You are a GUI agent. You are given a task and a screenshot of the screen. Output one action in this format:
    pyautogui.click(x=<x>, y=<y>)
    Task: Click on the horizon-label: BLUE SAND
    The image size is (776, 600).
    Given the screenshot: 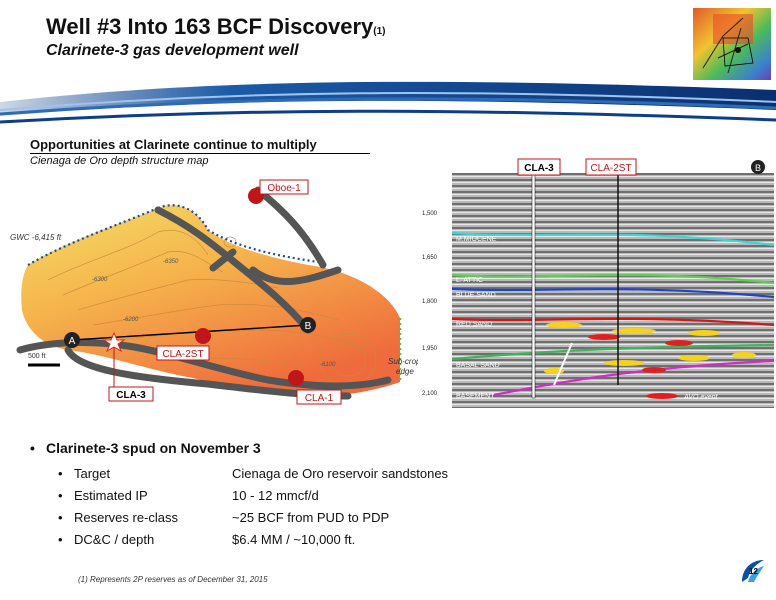 What is the action you would take?
    pyautogui.click(x=476, y=295)
    